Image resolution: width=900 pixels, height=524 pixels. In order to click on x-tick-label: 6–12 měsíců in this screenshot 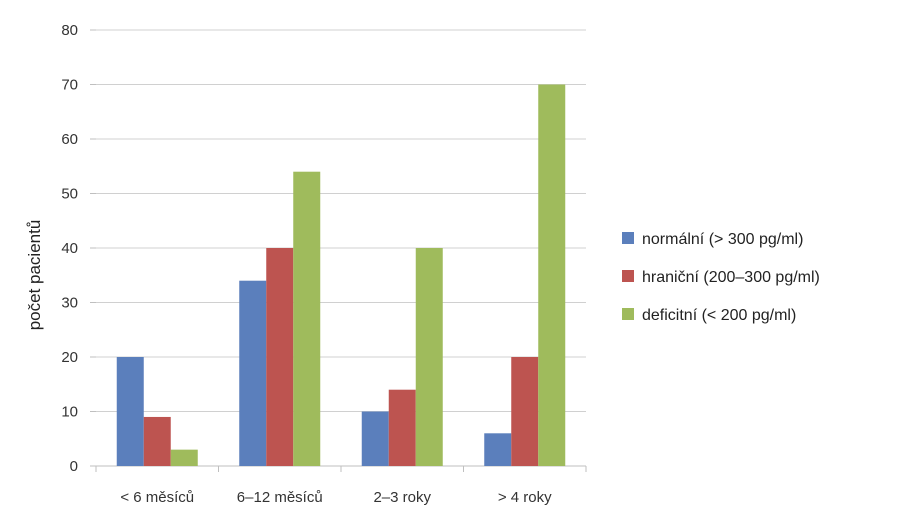, I will do `click(280, 497)`.